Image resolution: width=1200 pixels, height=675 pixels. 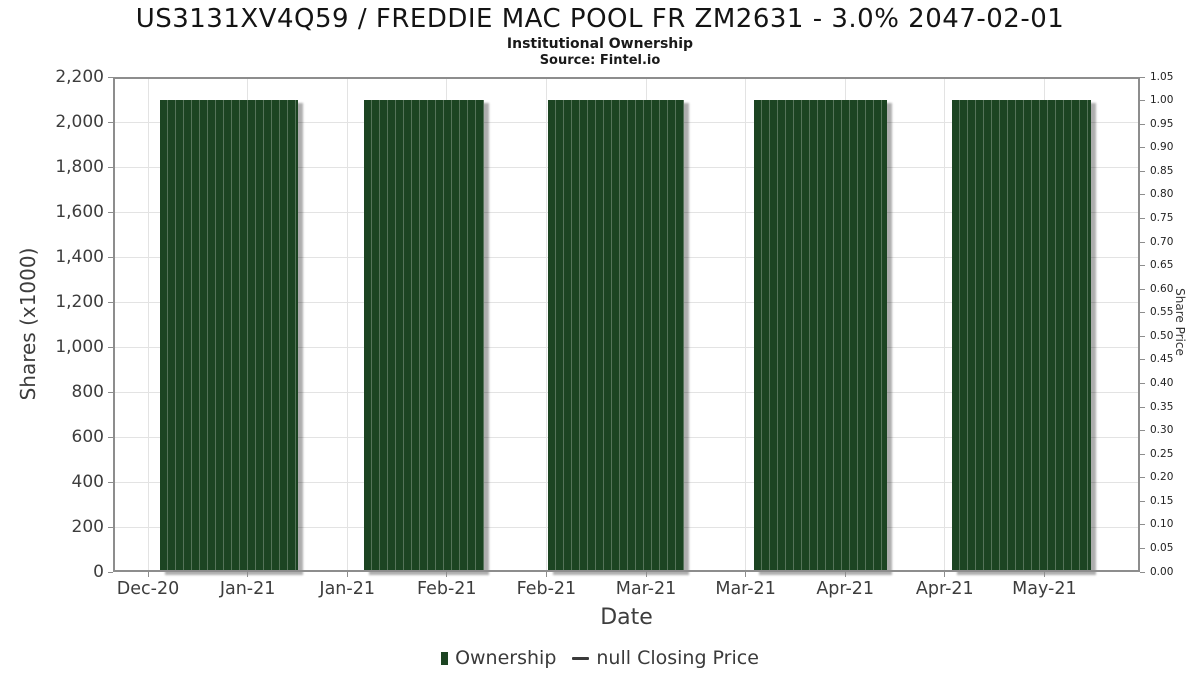 What do you see at coordinates (1162, 382) in the screenshot?
I see `y-tick-label-right: 0.40` at bounding box center [1162, 382].